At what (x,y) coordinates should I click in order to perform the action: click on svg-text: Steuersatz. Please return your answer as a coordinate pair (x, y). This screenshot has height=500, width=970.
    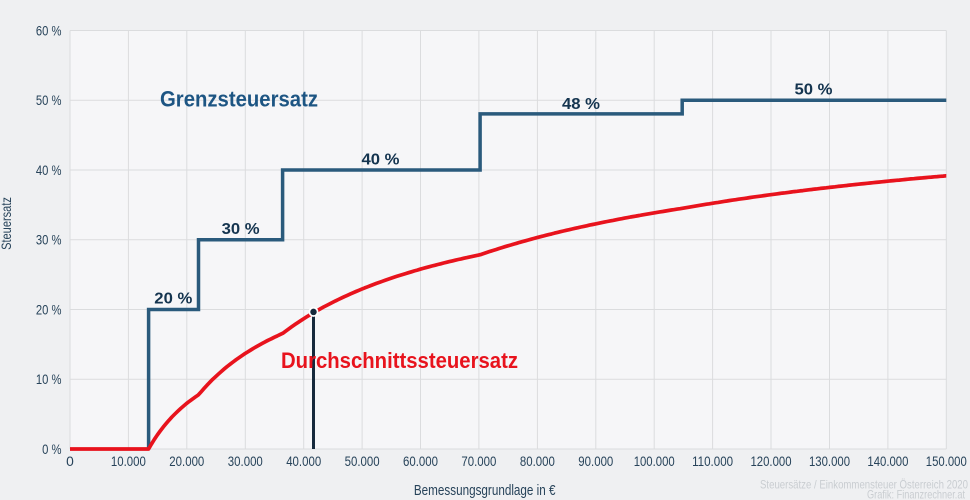
    Looking at the image, I should click on (7, 223).